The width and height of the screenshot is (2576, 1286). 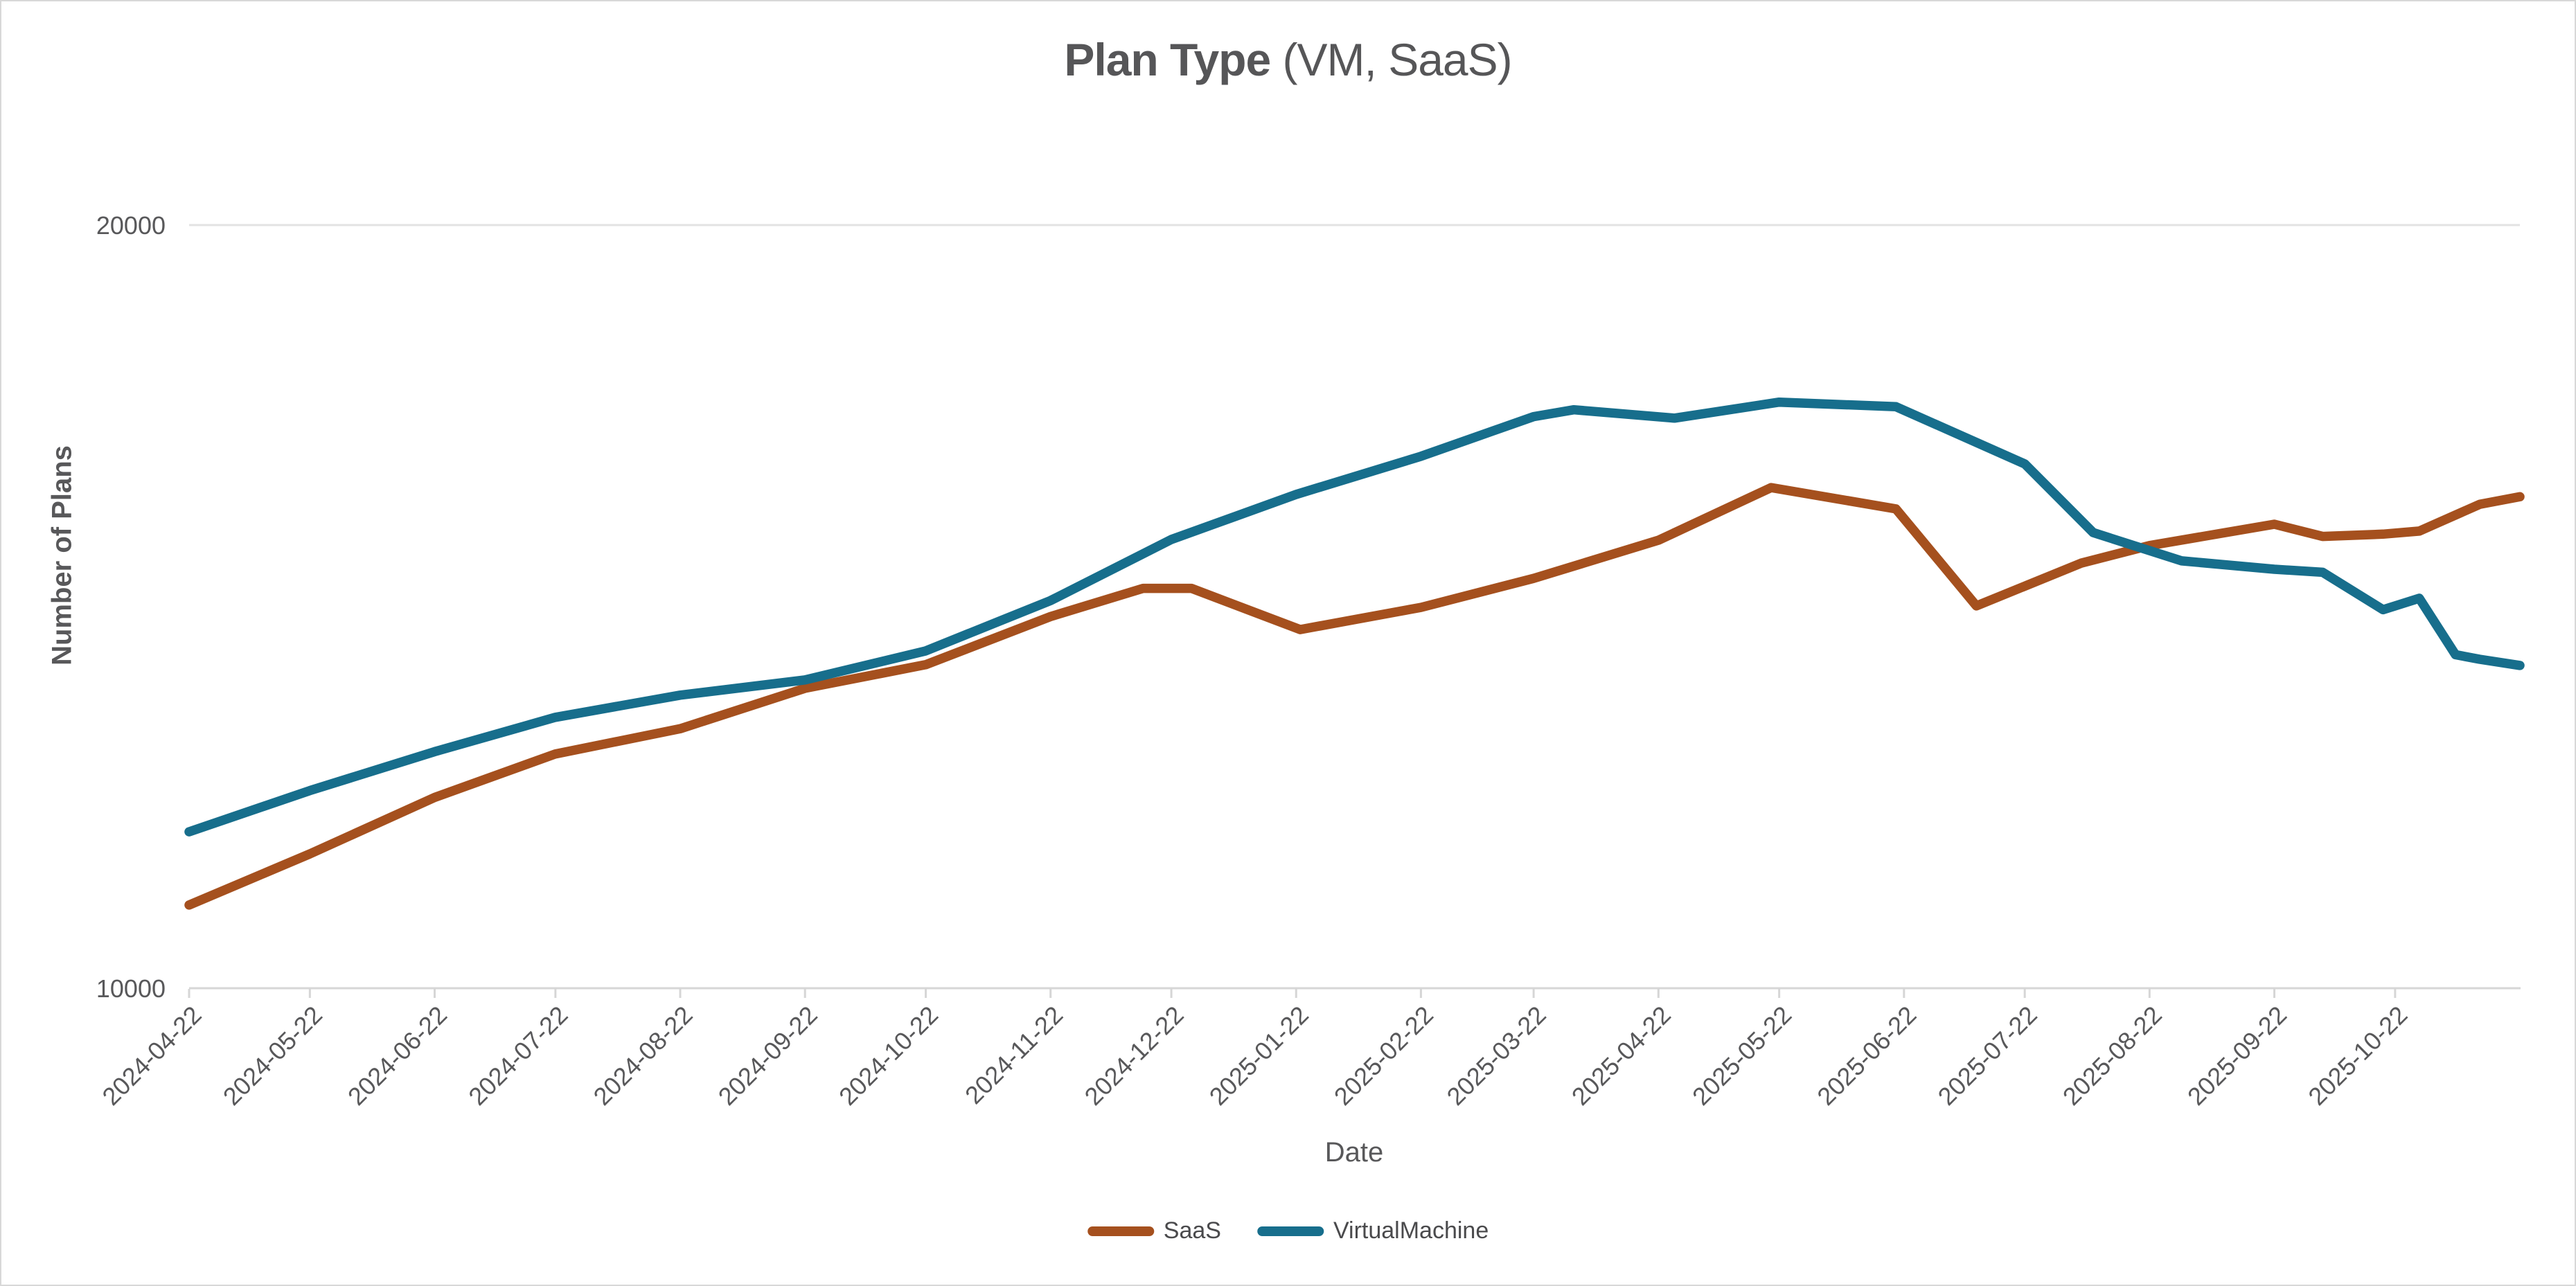 I want to click on x-axis-tick-label: 2024-09-22, so click(x=768, y=1056).